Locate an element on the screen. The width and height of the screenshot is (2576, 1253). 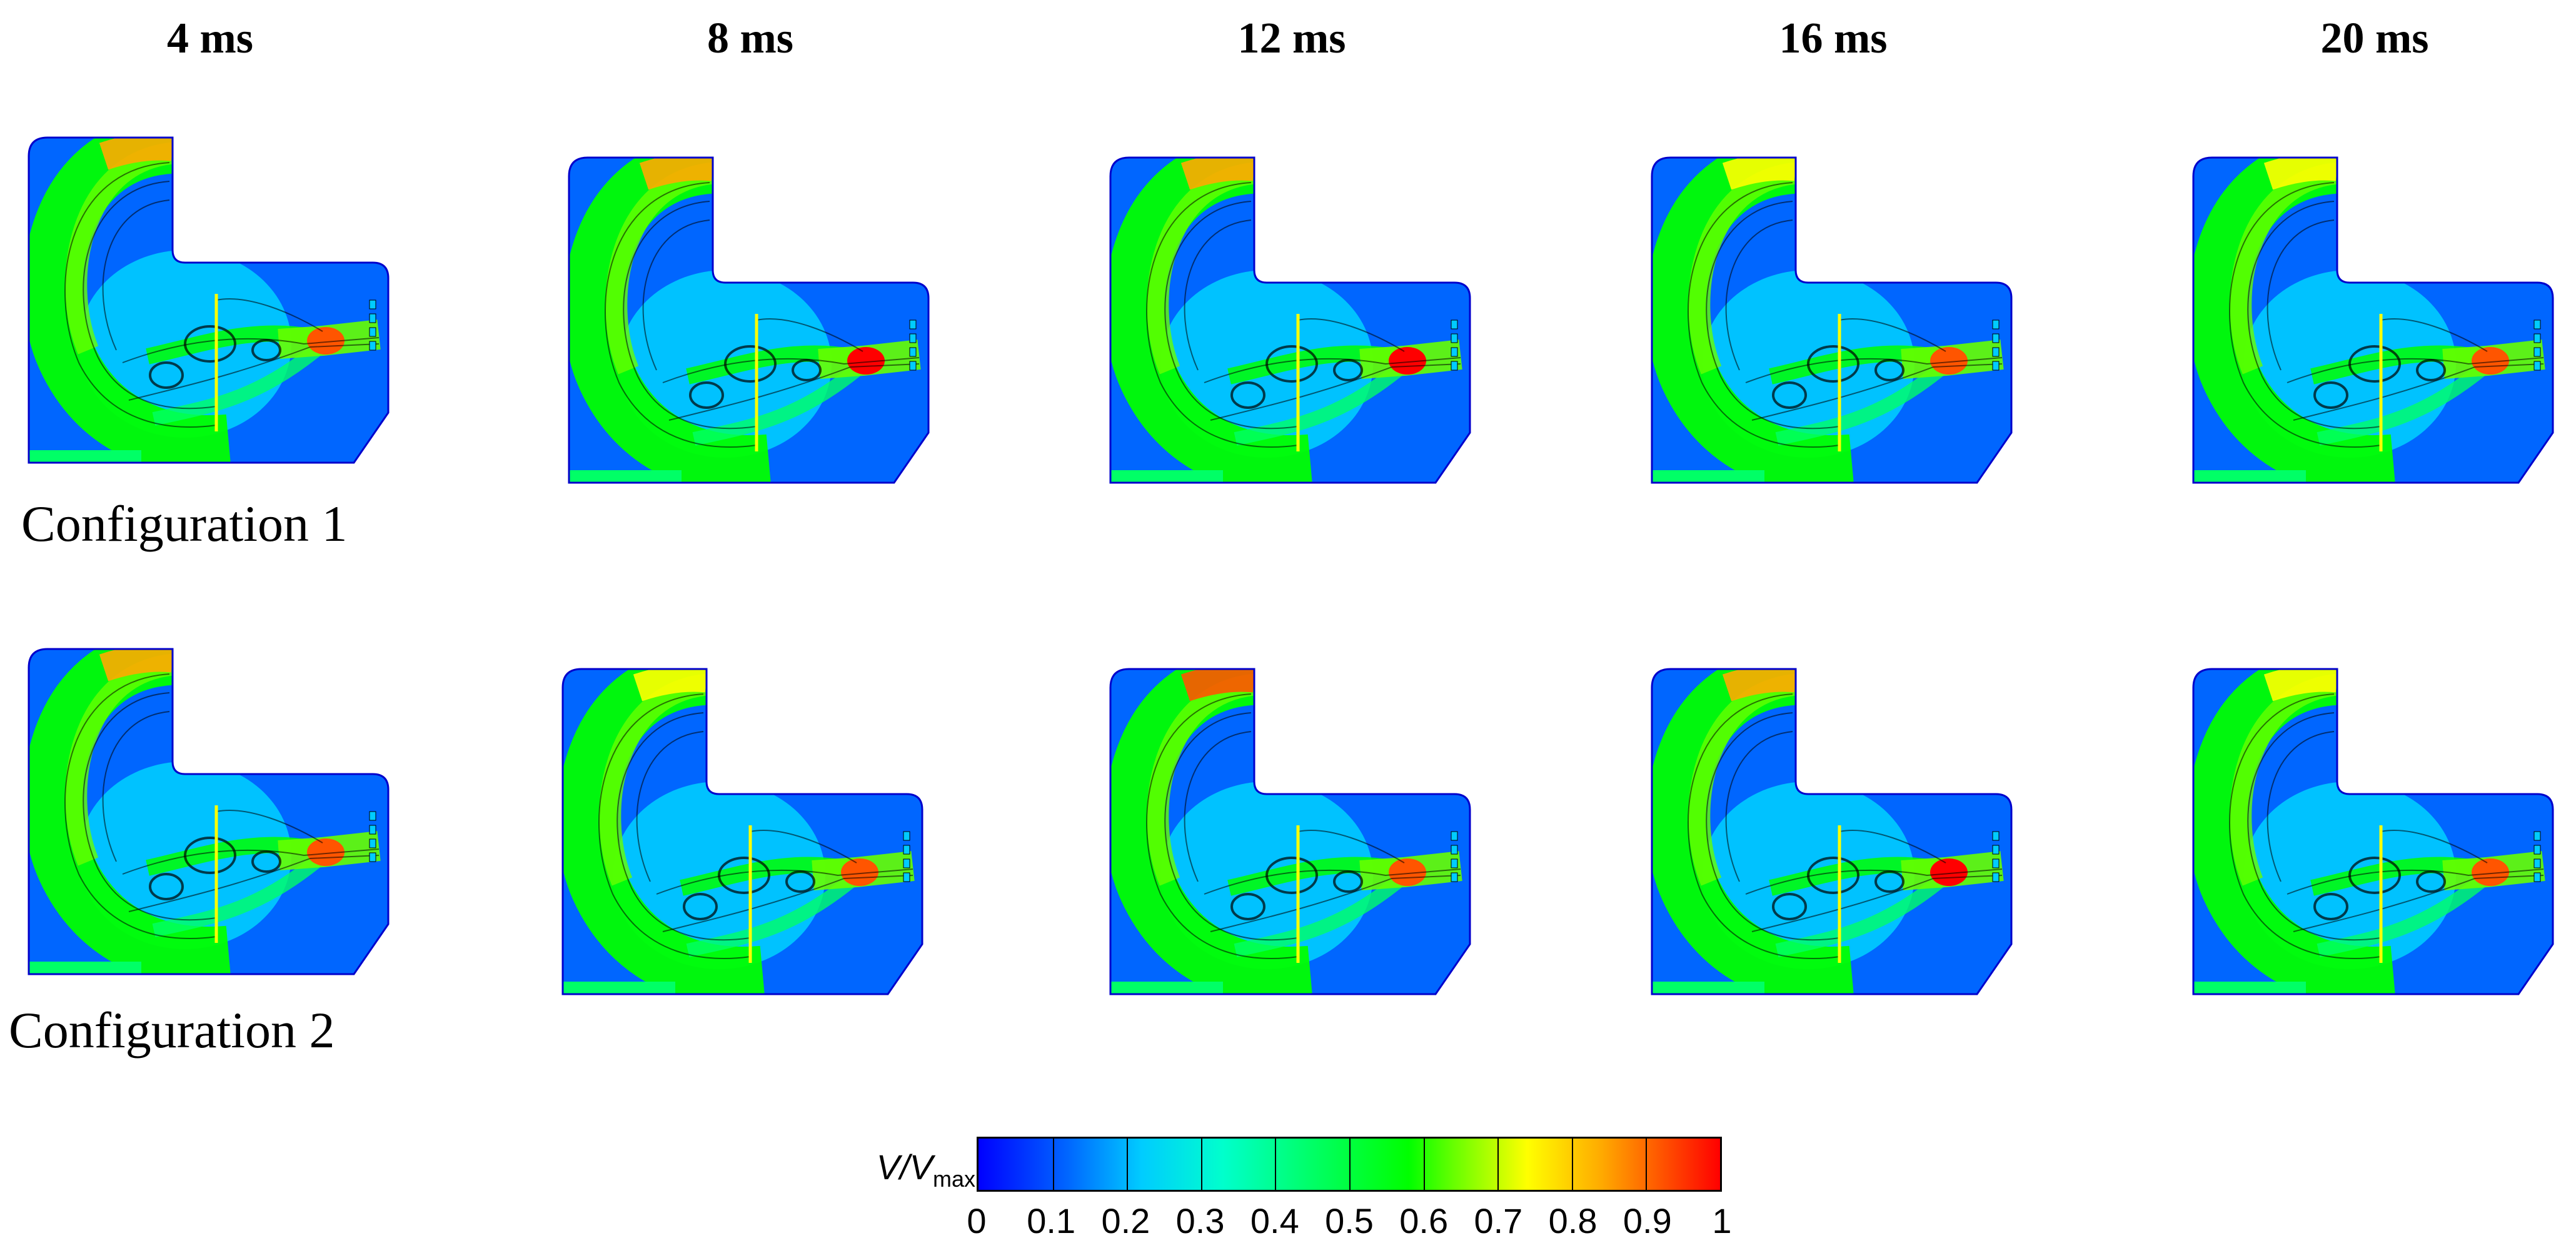
flow-panel-config1-8ms is located at coordinates (750, 322).